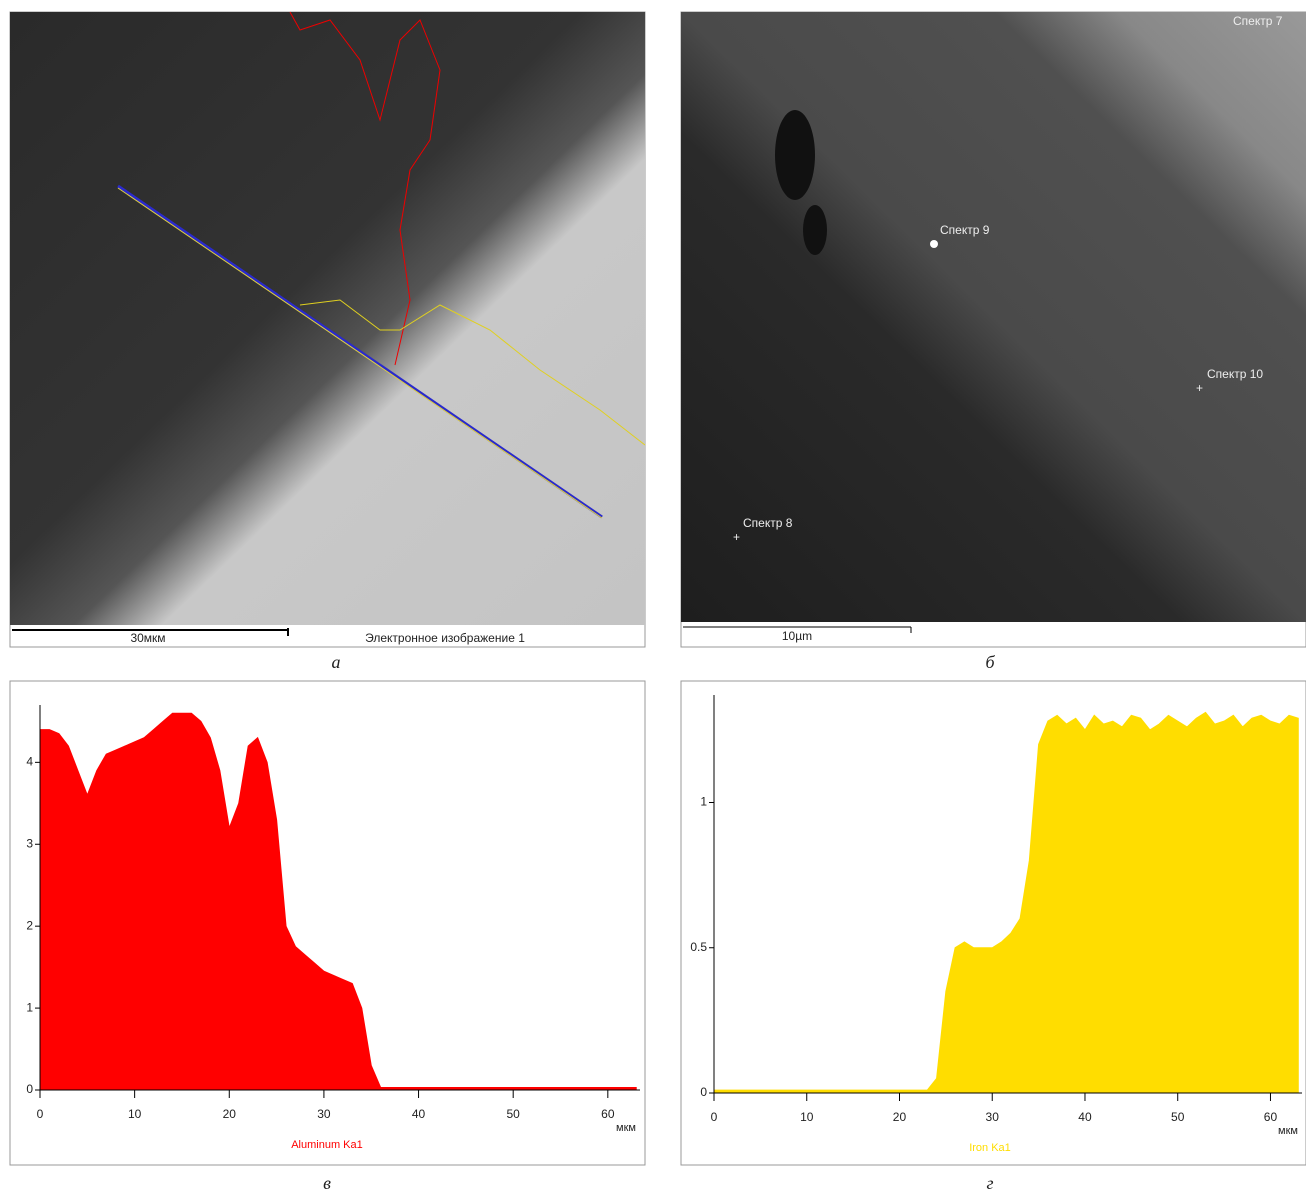 Image resolution: width=1306 pixels, height=1197 pixels. Describe the element at coordinates (29, 925) in the screenshot. I see `y-tick-label: 2` at that location.